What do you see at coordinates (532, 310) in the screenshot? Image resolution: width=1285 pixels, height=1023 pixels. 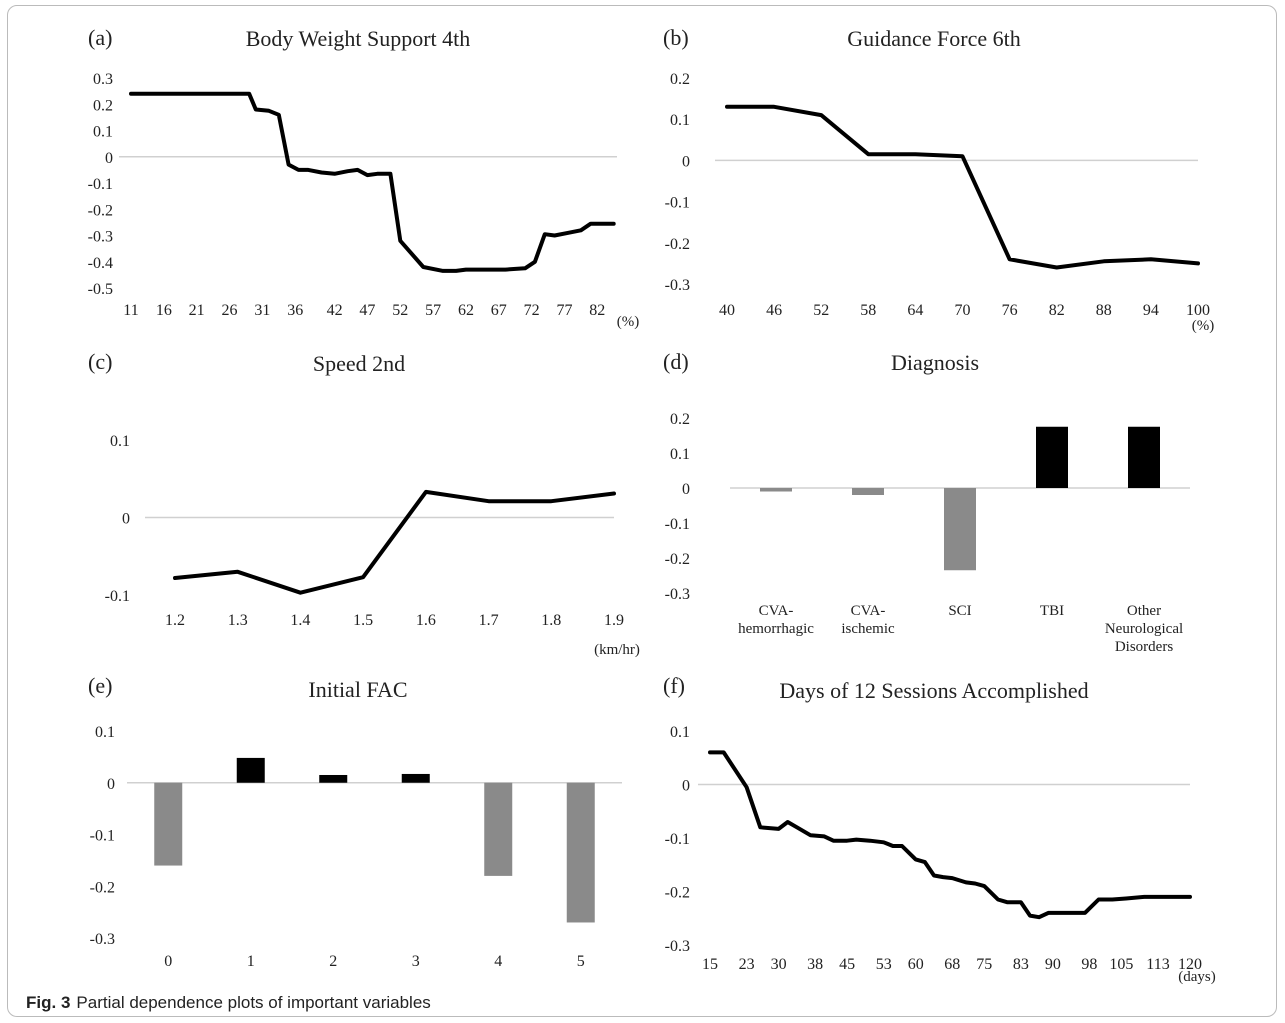 I see `x-tick-label: 72` at bounding box center [532, 310].